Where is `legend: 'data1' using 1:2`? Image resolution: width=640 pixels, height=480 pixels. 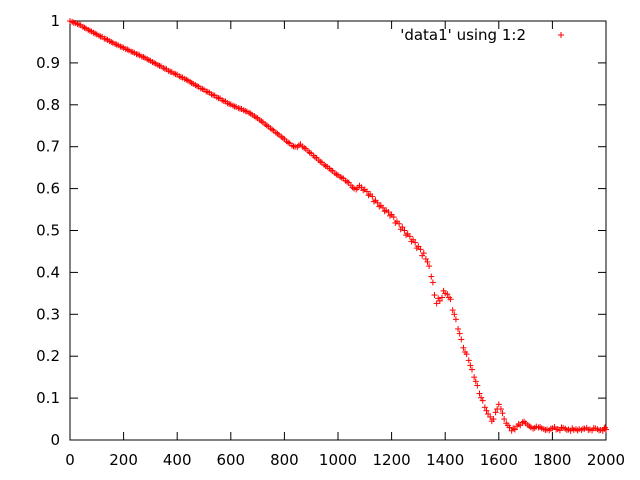
legend: 'data1' using 1:2 is located at coordinates (482, 35).